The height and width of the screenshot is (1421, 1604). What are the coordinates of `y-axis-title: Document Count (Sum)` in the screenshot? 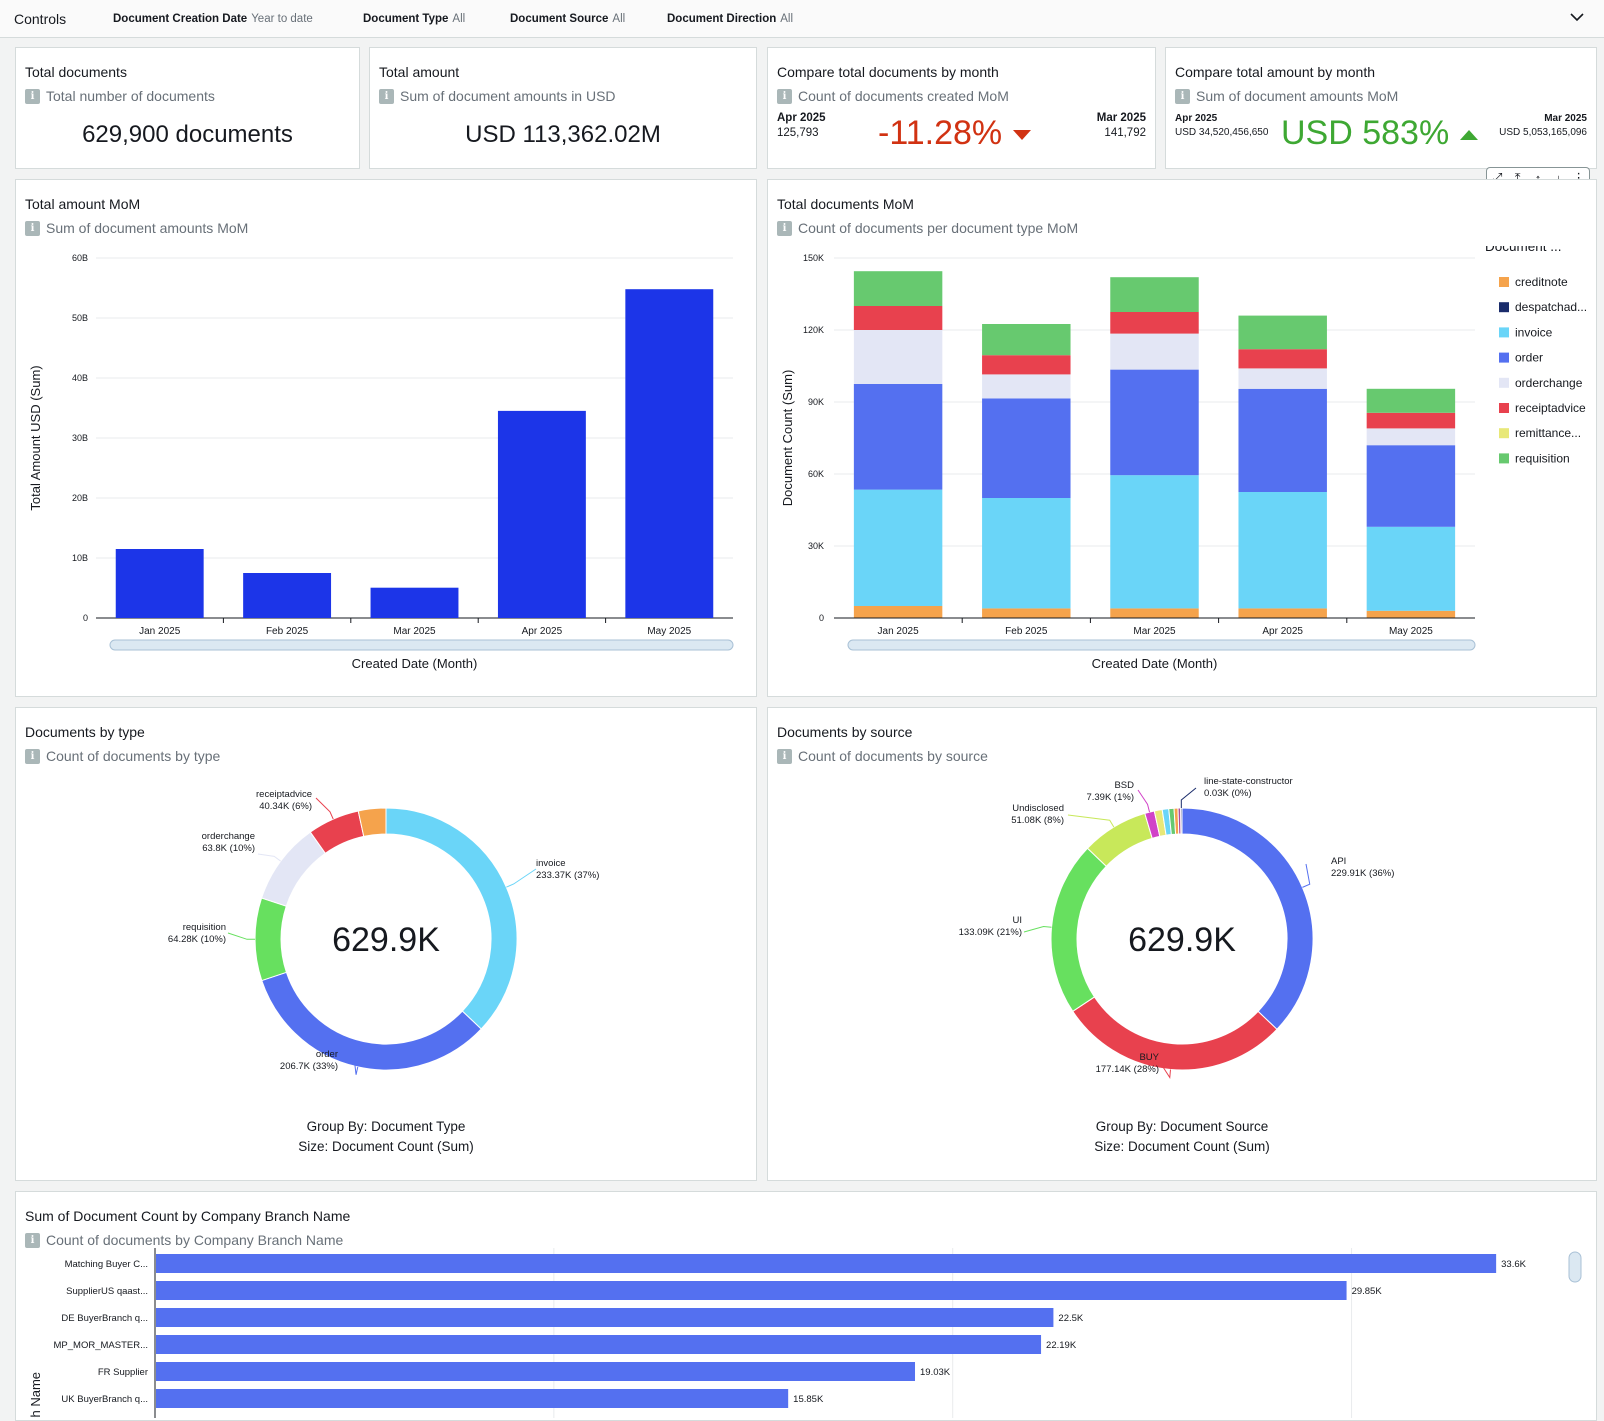 It's located at (787, 438).